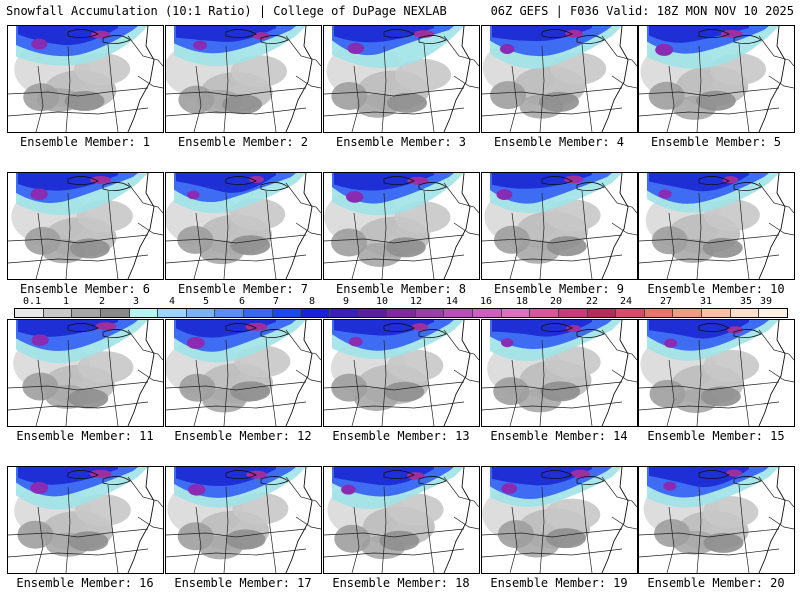 This screenshot has height=600, width=800. I want to click on ensemble-member-label: Ensemble Member: 13, so click(401, 436).